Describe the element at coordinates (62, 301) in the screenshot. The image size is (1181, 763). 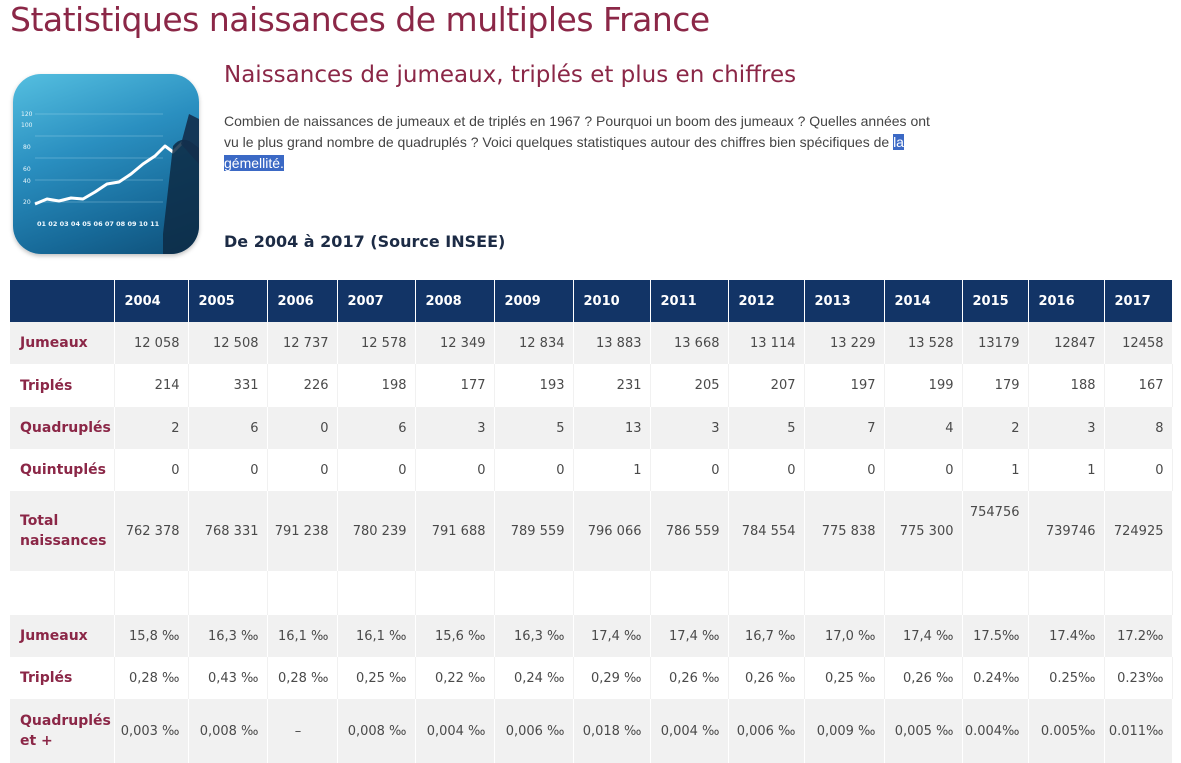
I see `header-empty-cell` at that location.